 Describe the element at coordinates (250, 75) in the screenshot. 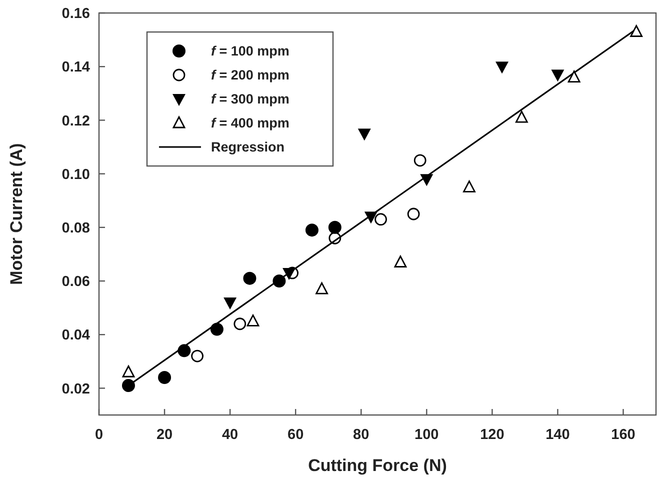

I see `legend-label: f = 200 mpm` at that location.